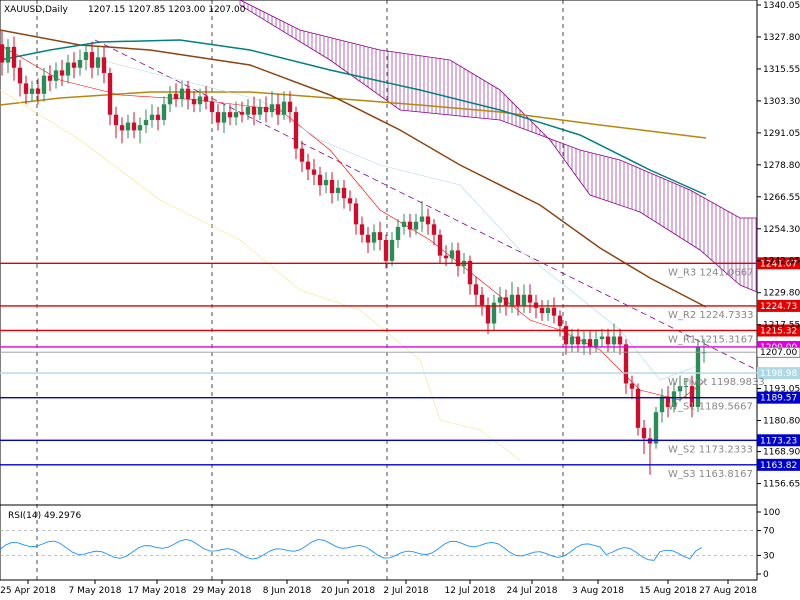 The image size is (800, 600). What do you see at coordinates (781, 70) in the screenshot?
I see `price-tick-label: 1315.55` at bounding box center [781, 70].